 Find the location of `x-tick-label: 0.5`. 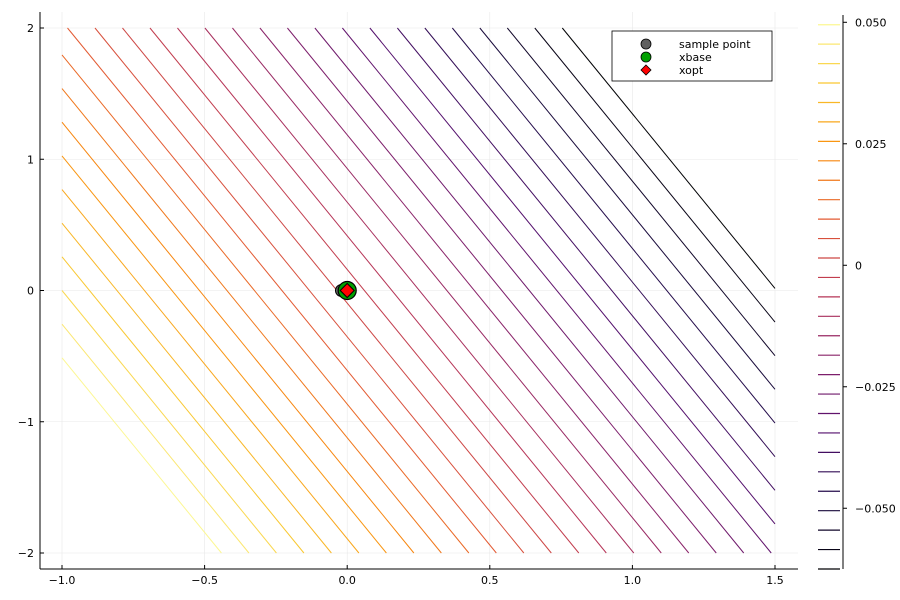

x-tick-label: 0.5 is located at coordinates (490, 580).